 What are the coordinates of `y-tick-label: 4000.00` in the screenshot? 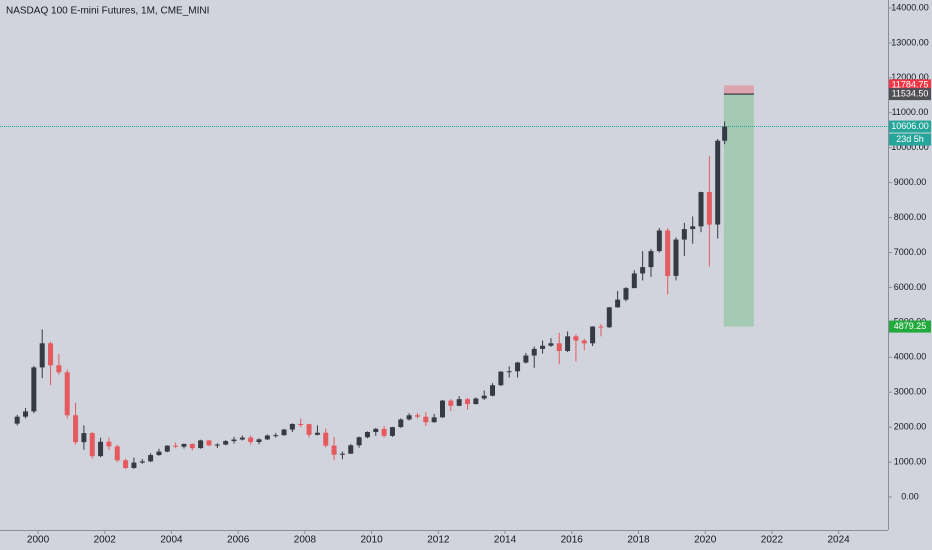 It's located at (910, 357).